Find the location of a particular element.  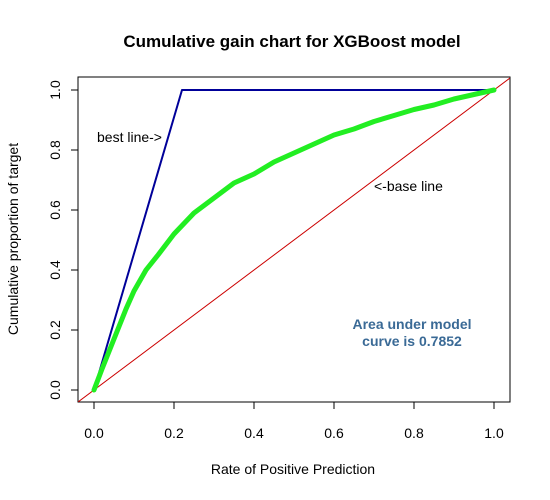

y-axis-label: Cumulative proportion of target is located at coordinates (13, 239).